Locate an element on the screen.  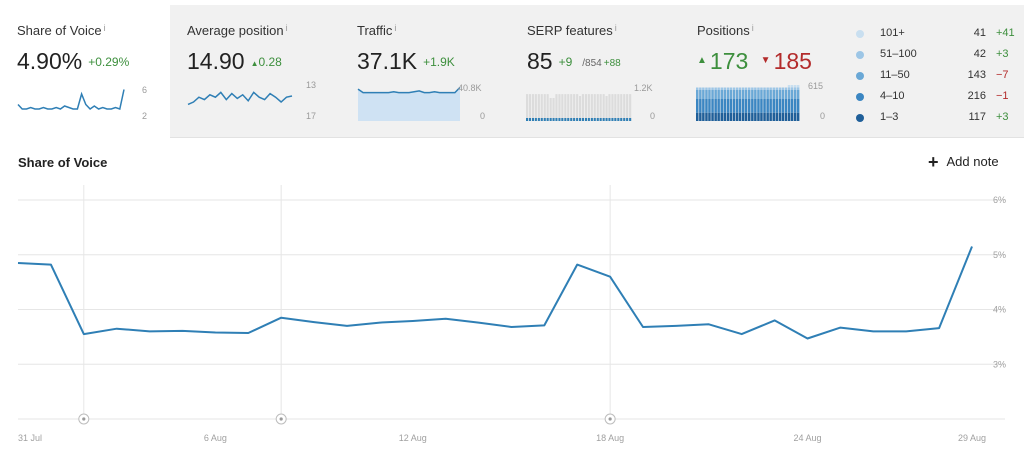
legend-count: 143 is located at coordinates (976, 75).